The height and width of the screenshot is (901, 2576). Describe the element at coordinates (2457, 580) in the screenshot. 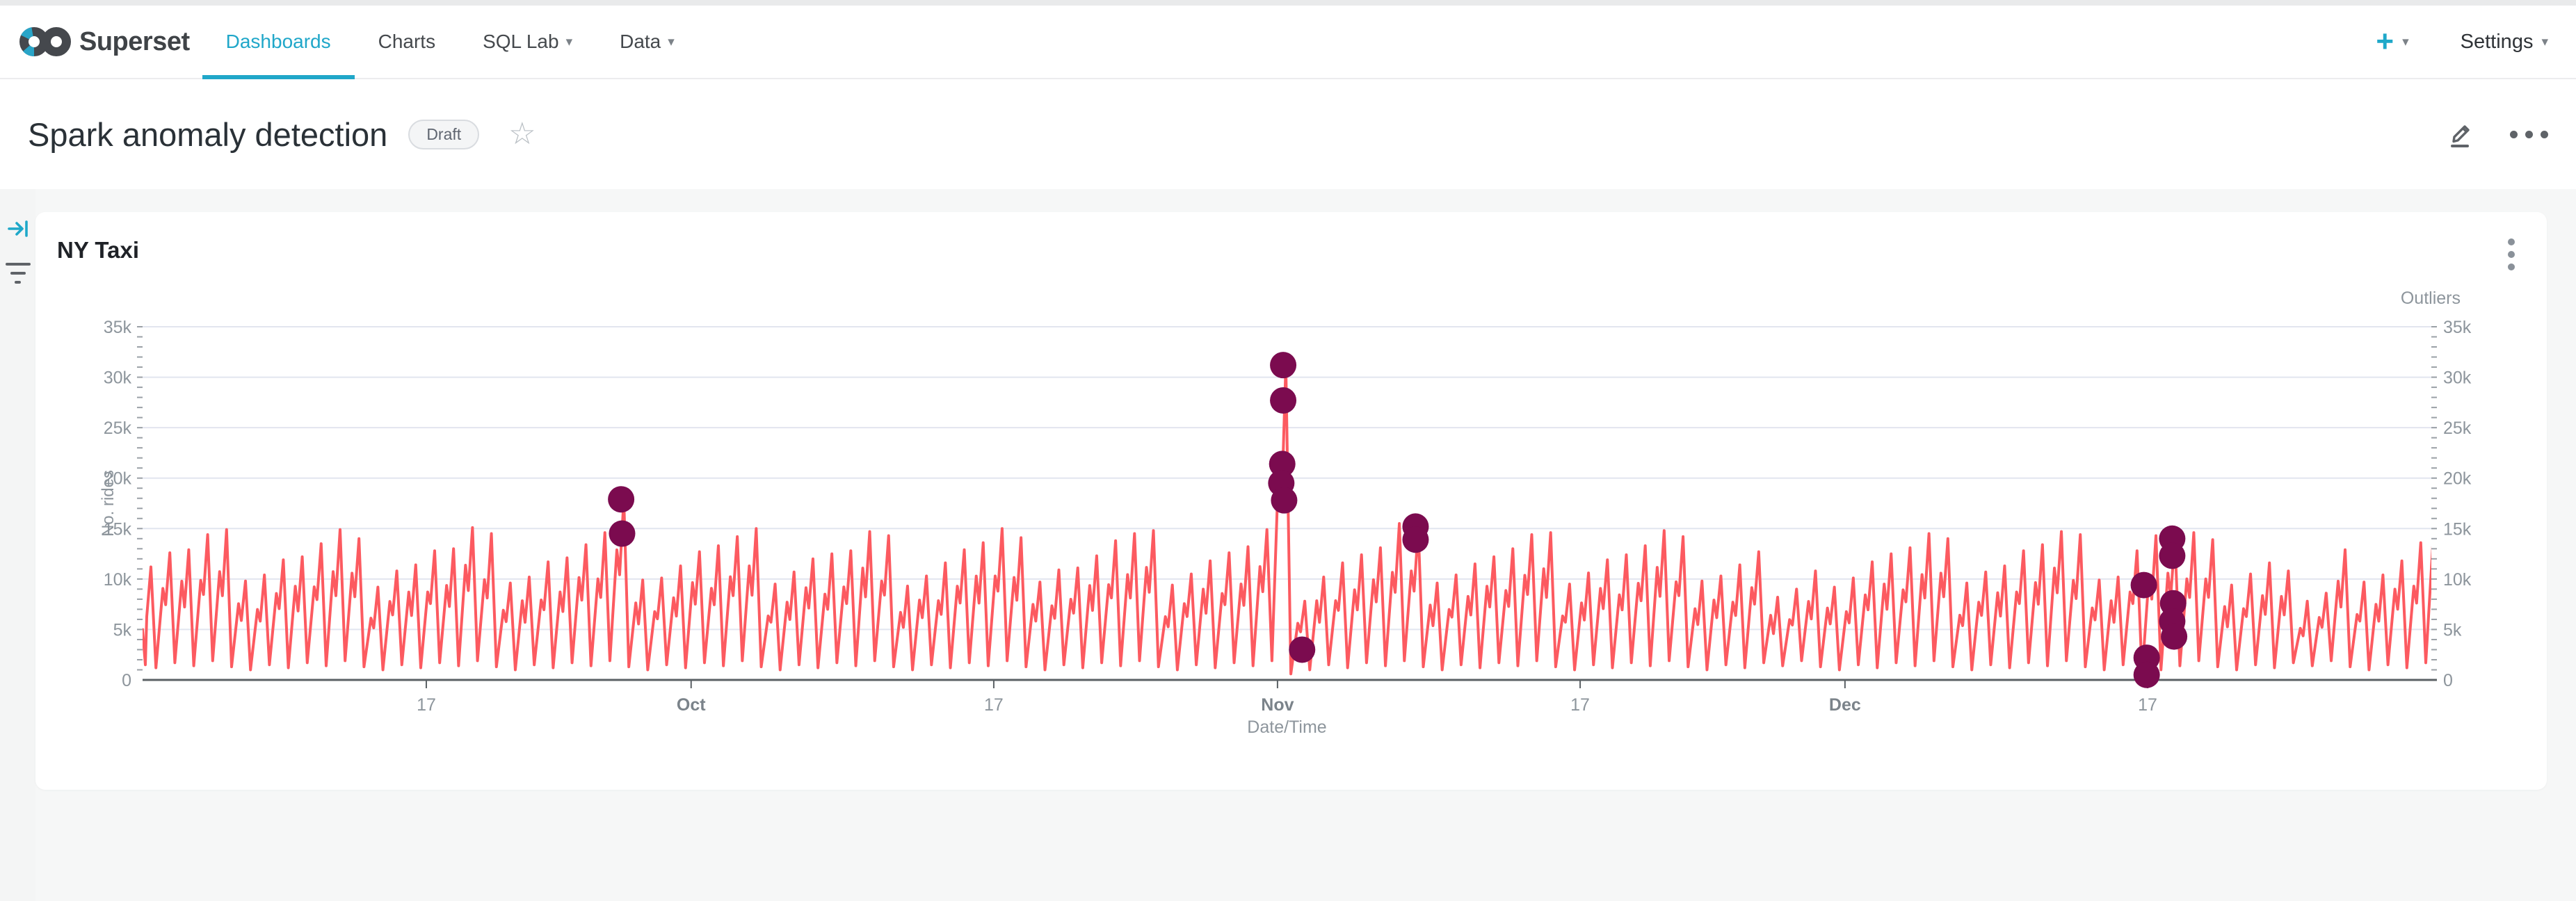

I see `y-axis-label-right: 10k` at that location.